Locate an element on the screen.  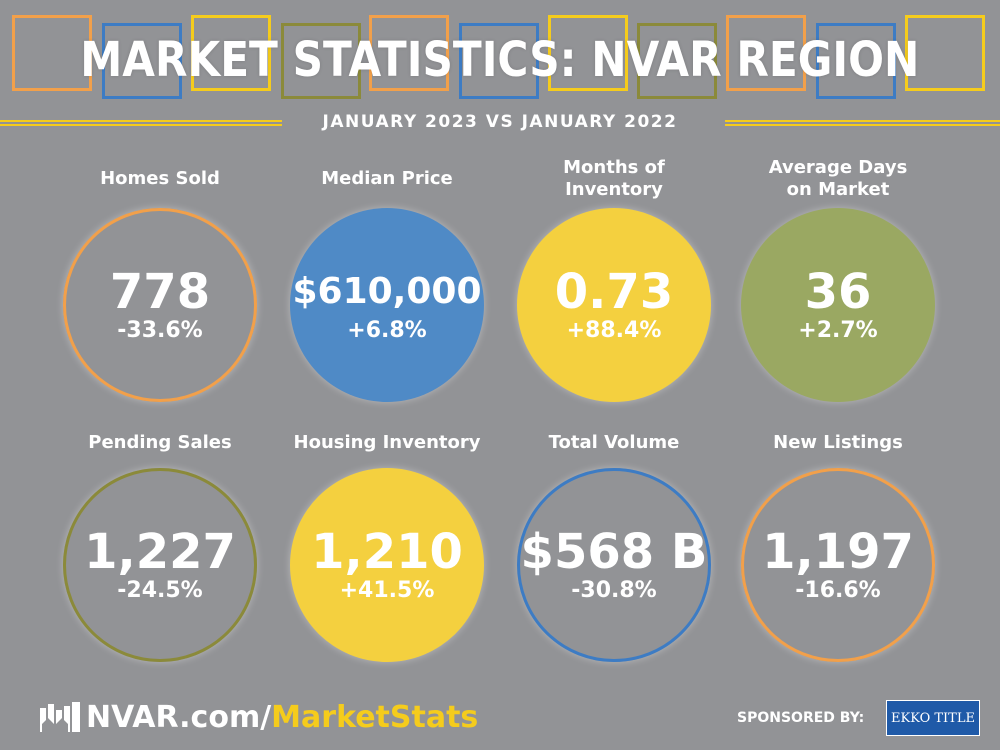
sponsored-by-label: SPONSORED BY: is located at coordinates (801, 718).